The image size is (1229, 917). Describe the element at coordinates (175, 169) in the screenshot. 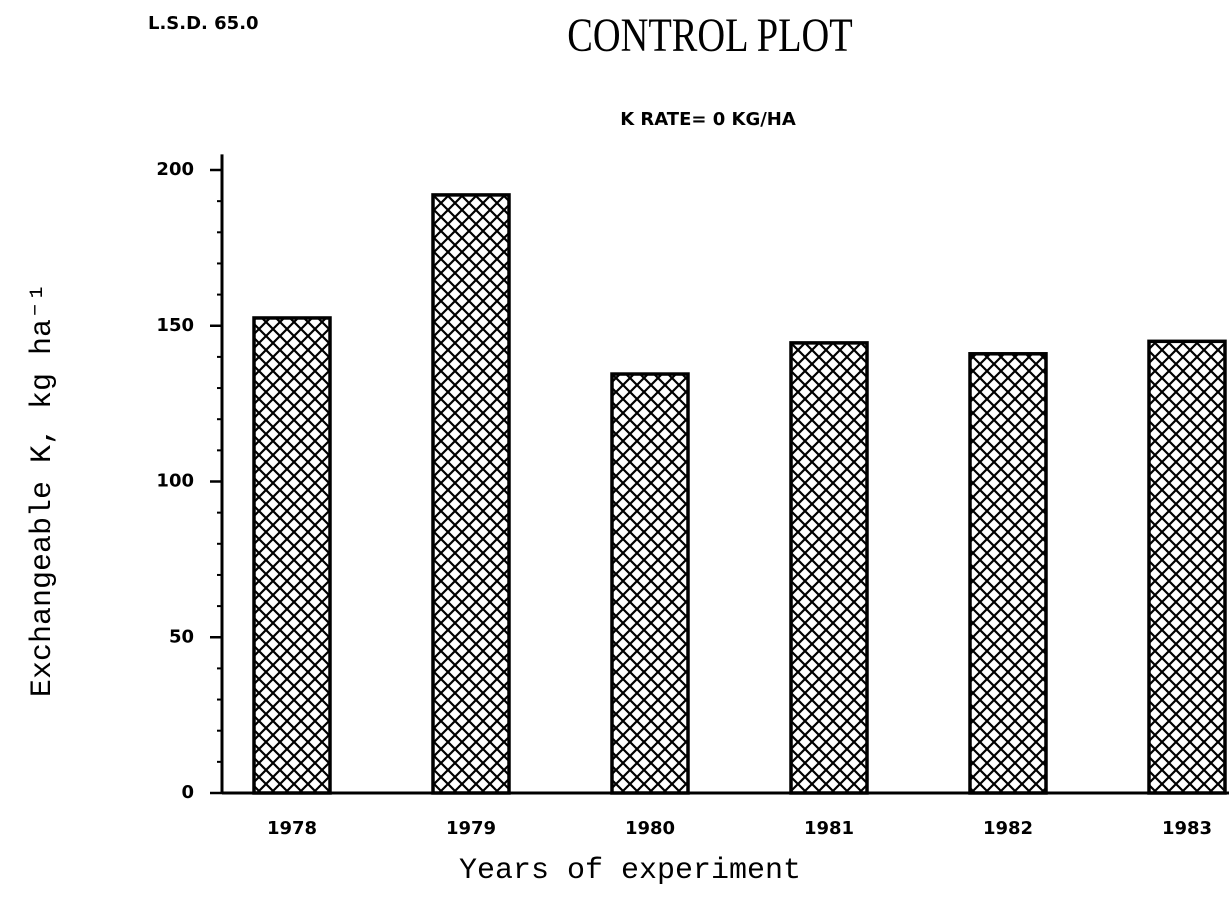

I see `y-tick-label: 200` at that location.